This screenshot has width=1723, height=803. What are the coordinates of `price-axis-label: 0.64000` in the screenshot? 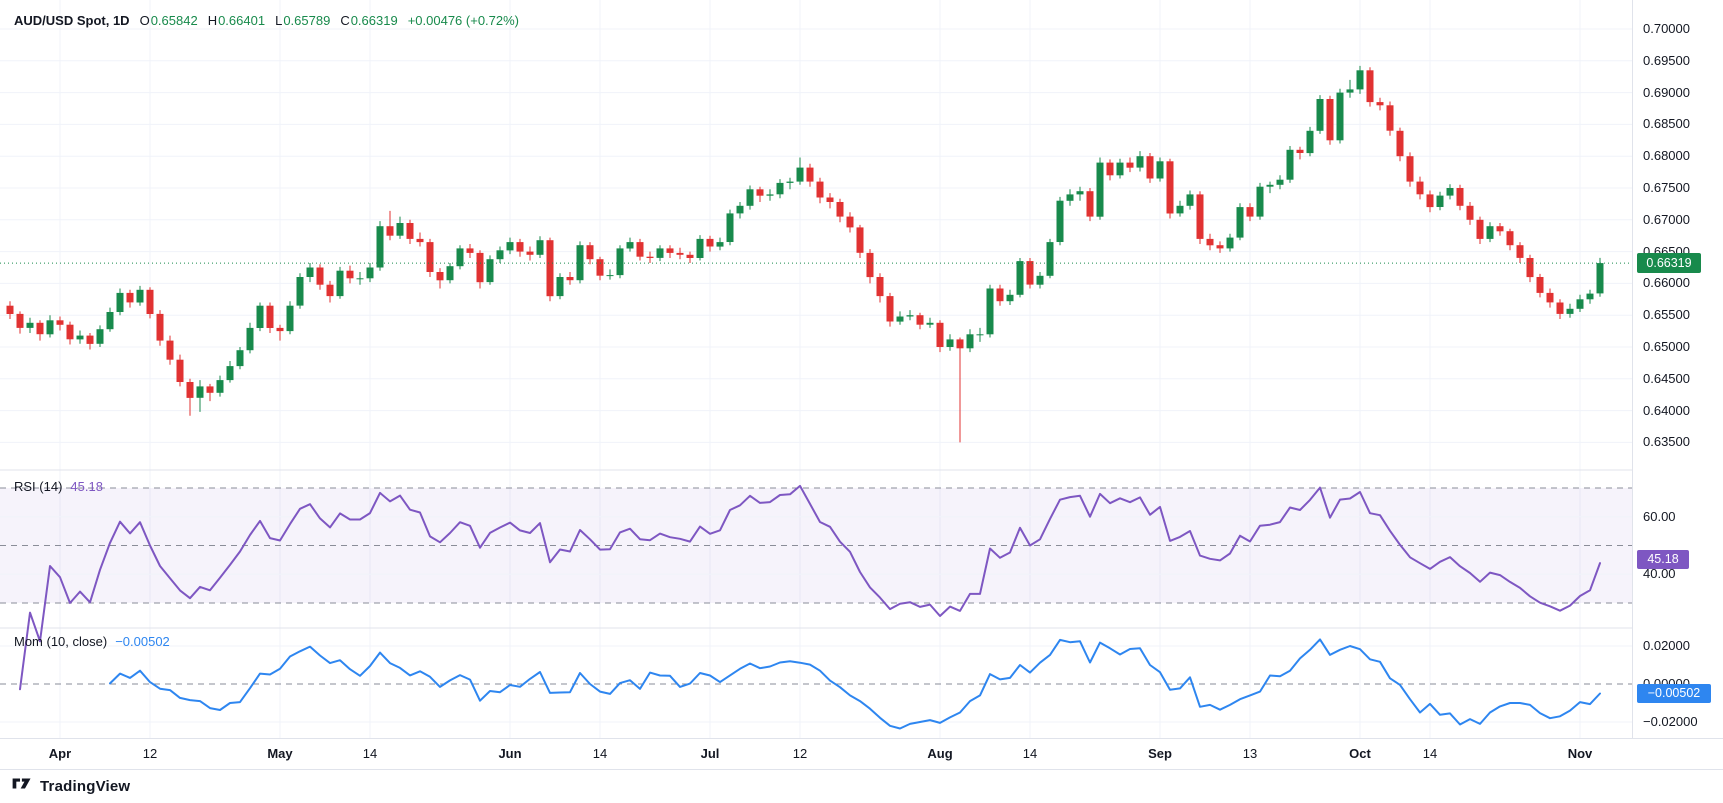 It's located at (1666, 410).